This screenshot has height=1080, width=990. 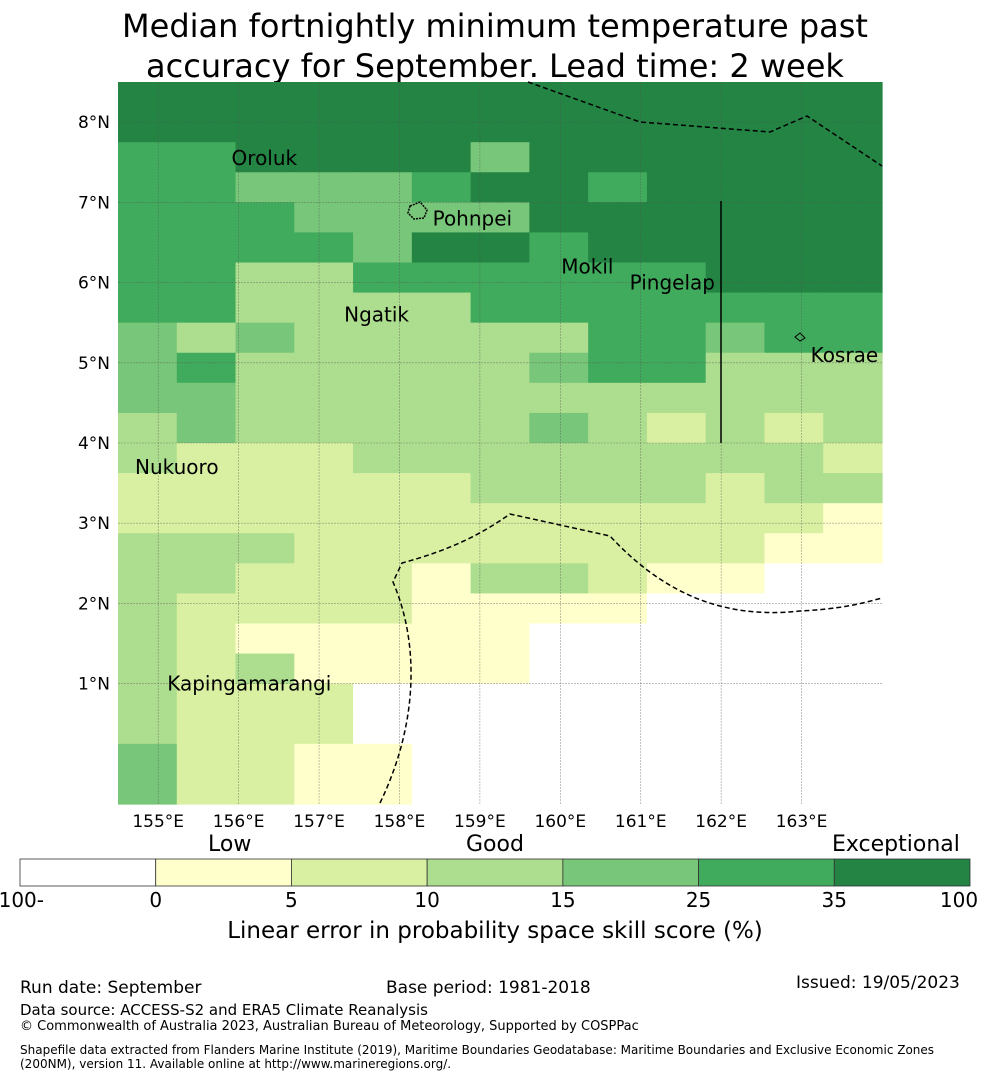 I want to click on issued-date: Issued: 19/05/2023, so click(x=878, y=983).